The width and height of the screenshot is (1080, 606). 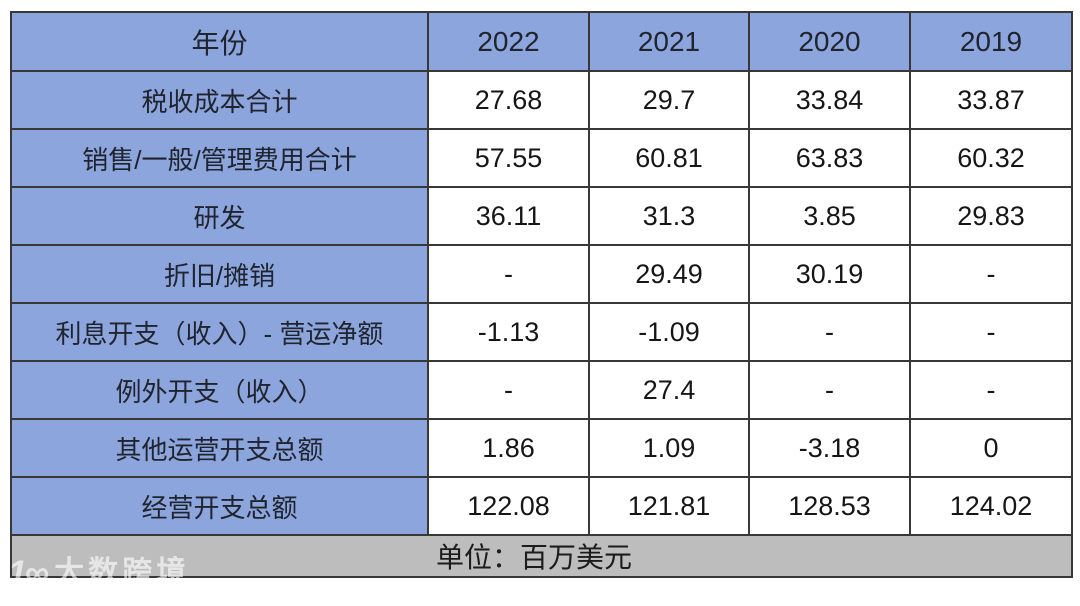 I want to click on unit-row: 单位：百万美元, so click(x=541, y=556).